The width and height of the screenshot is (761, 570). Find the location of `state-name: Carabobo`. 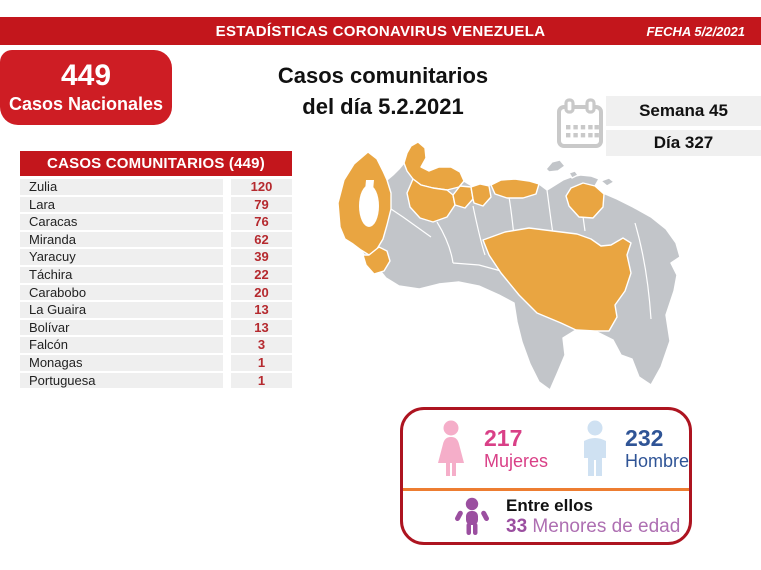

state-name: Carabobo is located at coordinates (121, 292).